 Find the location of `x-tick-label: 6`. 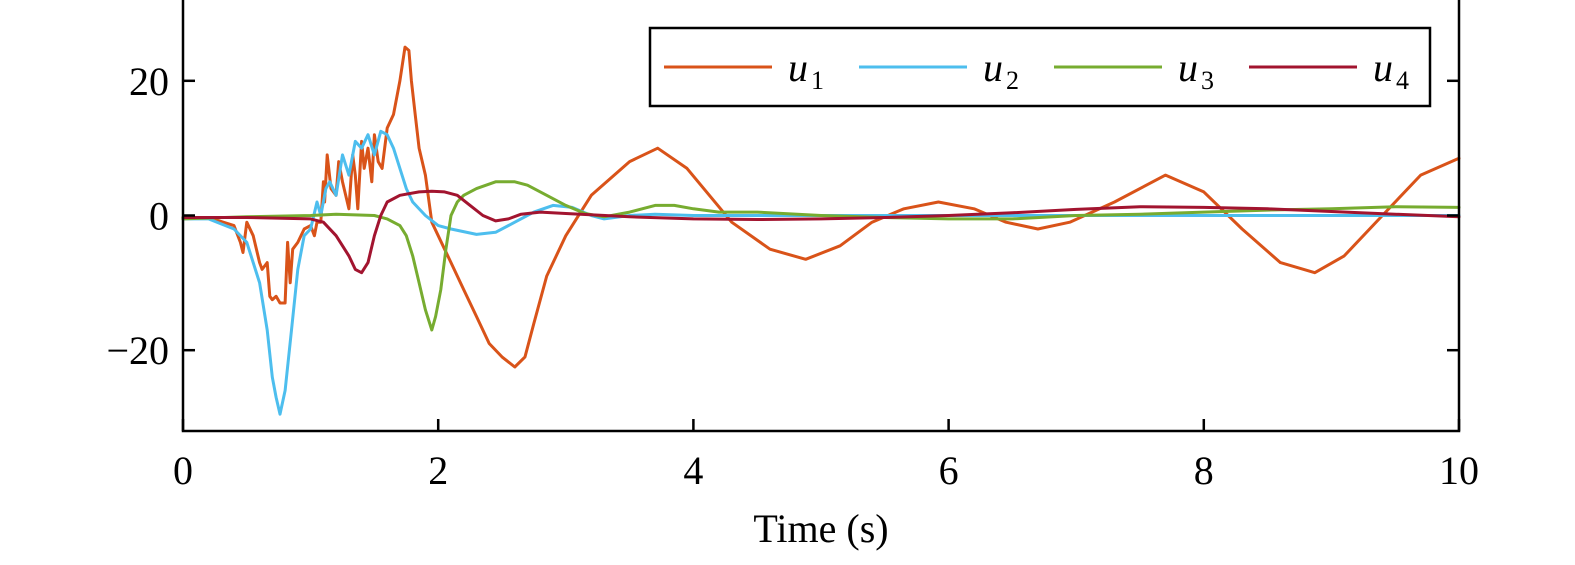

x-tick-label: 6 is located at coordinates (949, 470).